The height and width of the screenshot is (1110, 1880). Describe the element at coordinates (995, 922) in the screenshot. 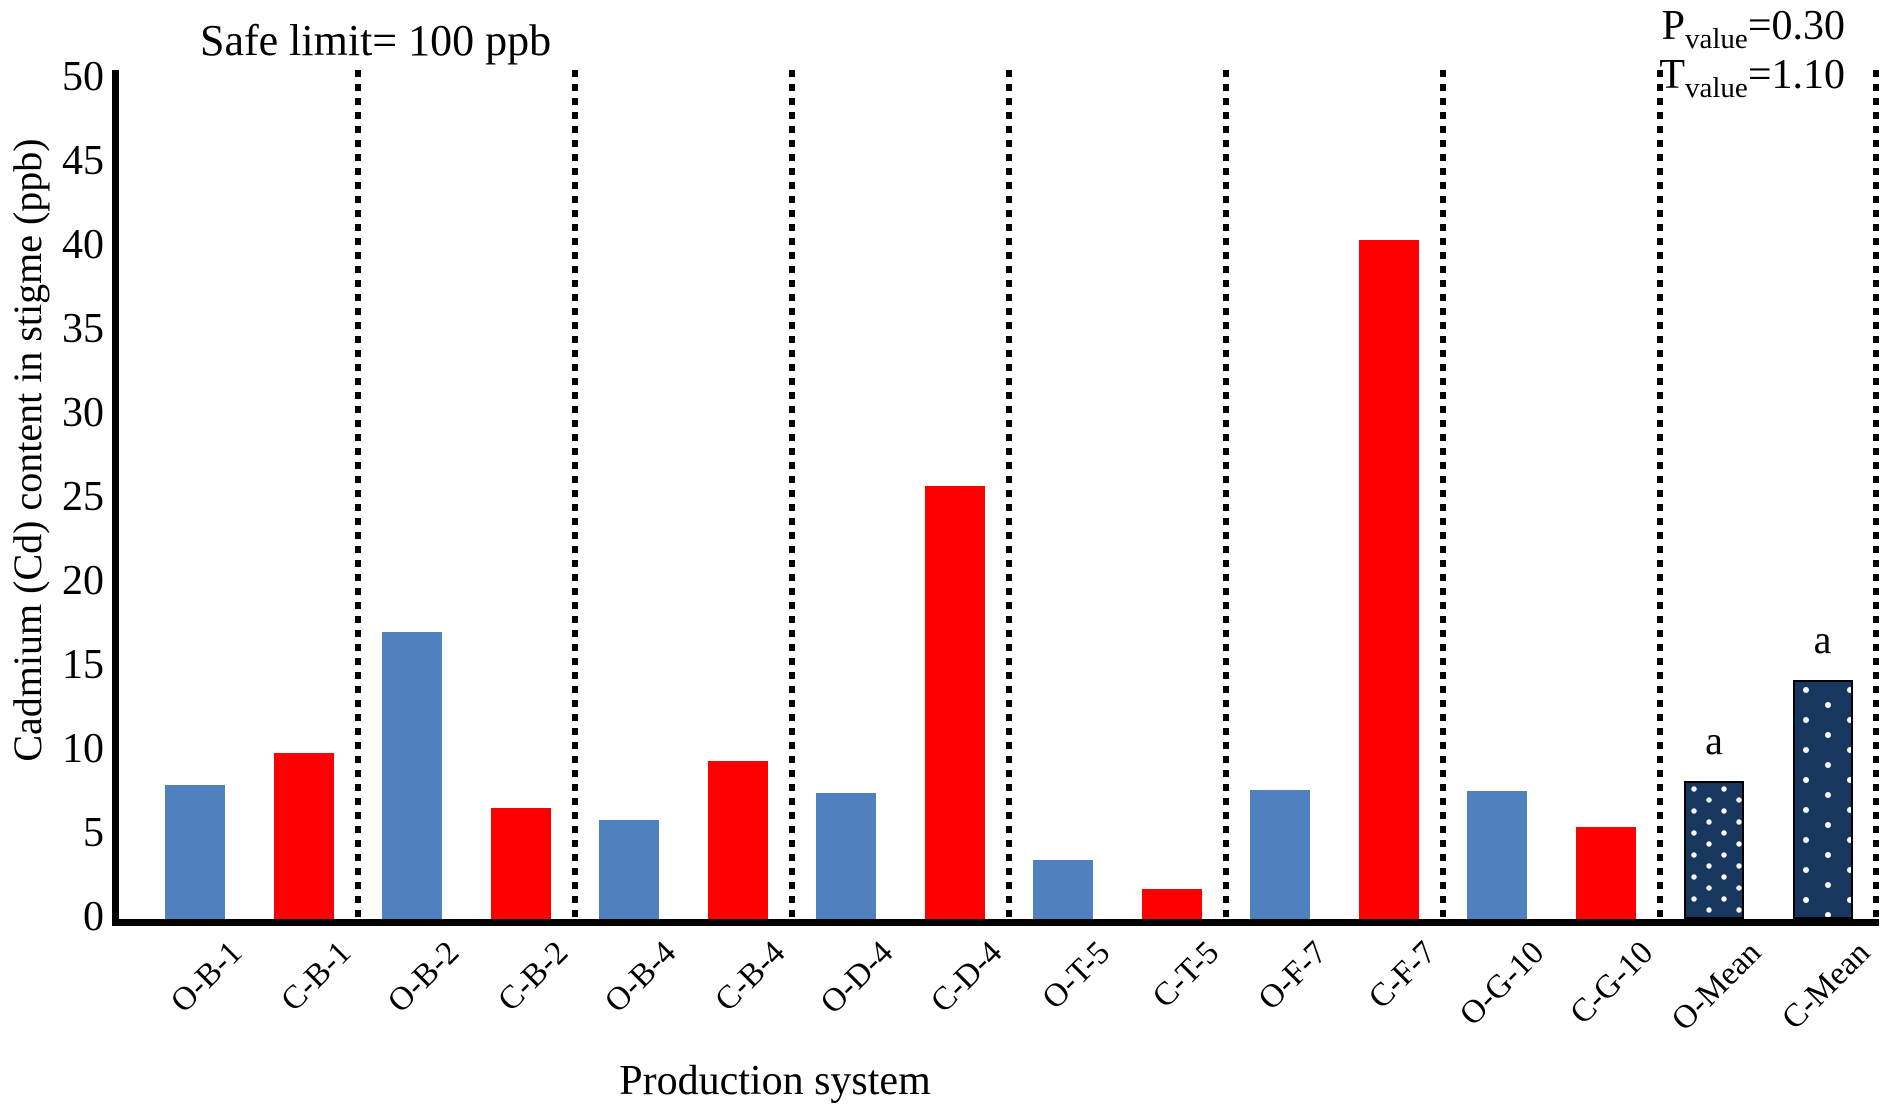

I see `x-axis-line` at that location.